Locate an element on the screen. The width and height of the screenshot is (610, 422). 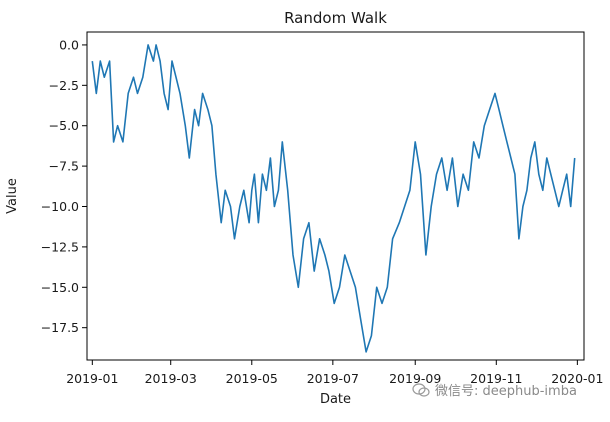
y-axis-label: Value is located at coordinates (12, 196).